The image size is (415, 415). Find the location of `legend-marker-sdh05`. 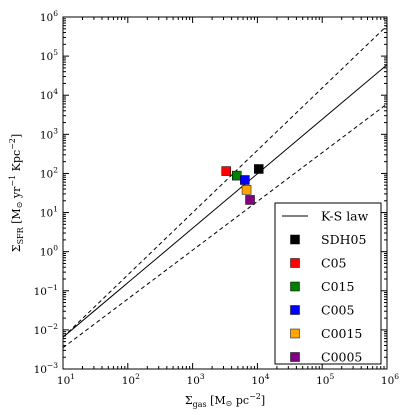

legend-marker-sdh05 is located at coordinates (295, 239).